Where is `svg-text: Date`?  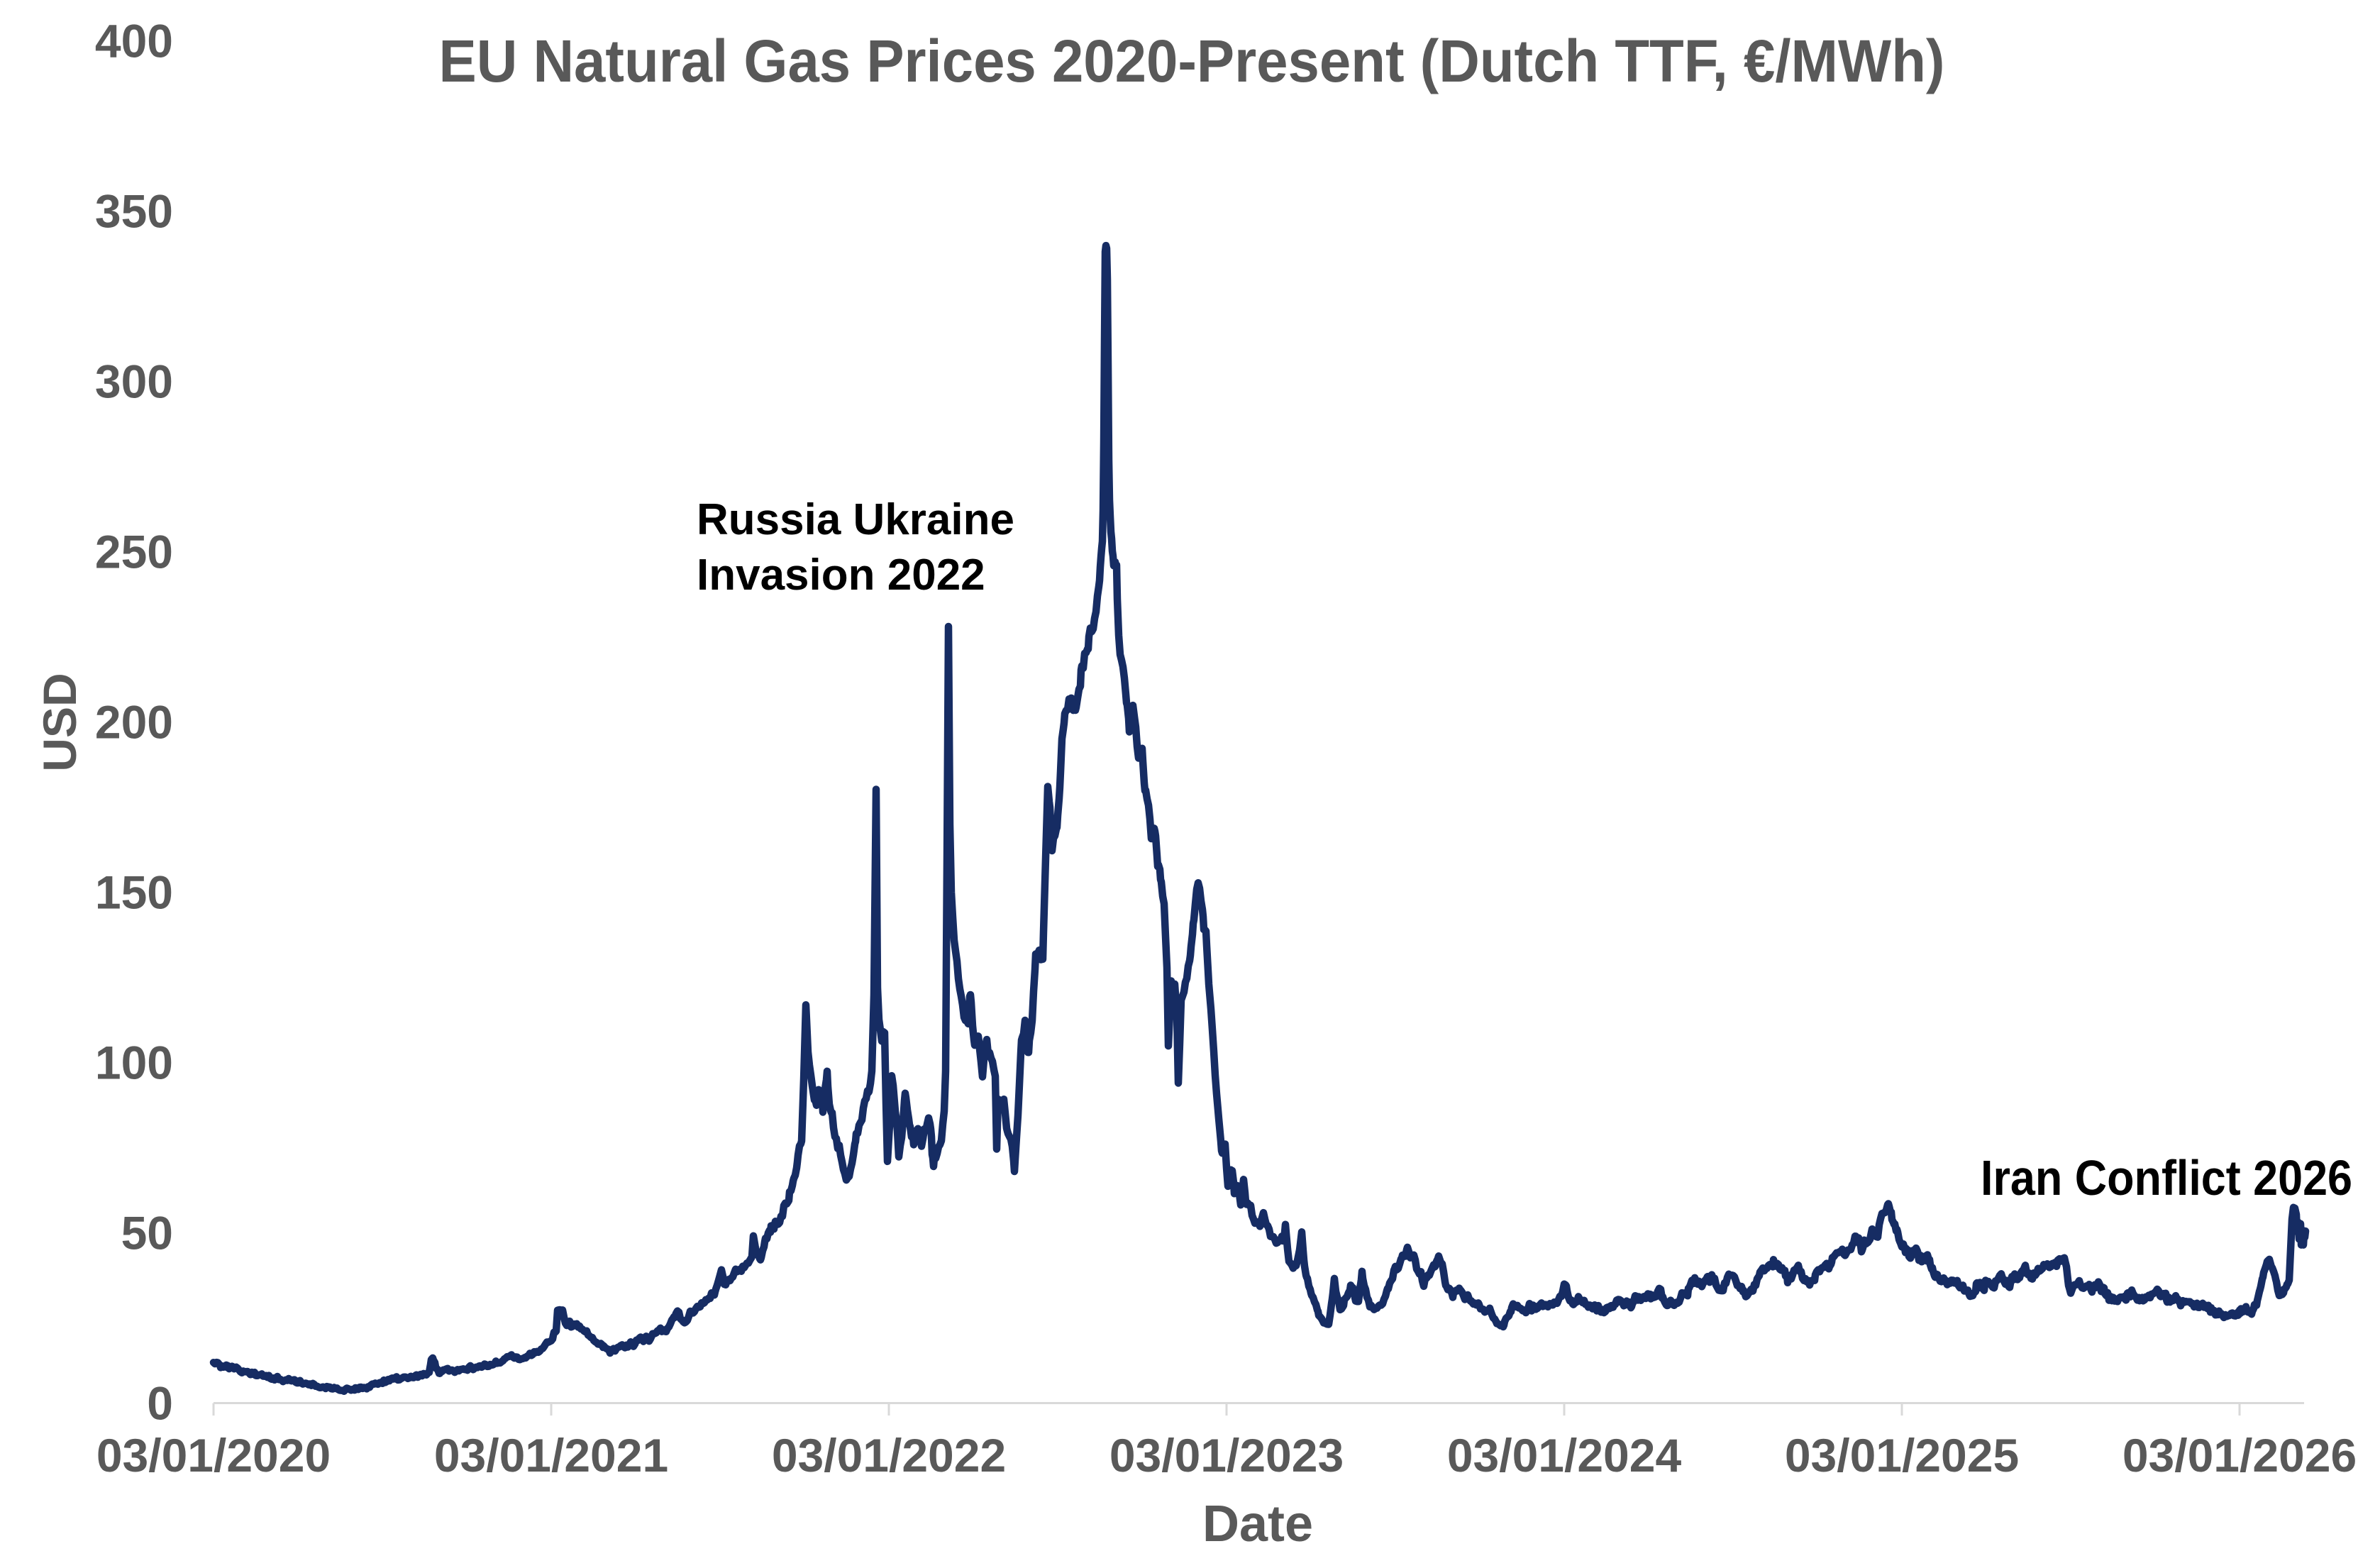
svg-text: Date is located at coordinates (1258, 1524).